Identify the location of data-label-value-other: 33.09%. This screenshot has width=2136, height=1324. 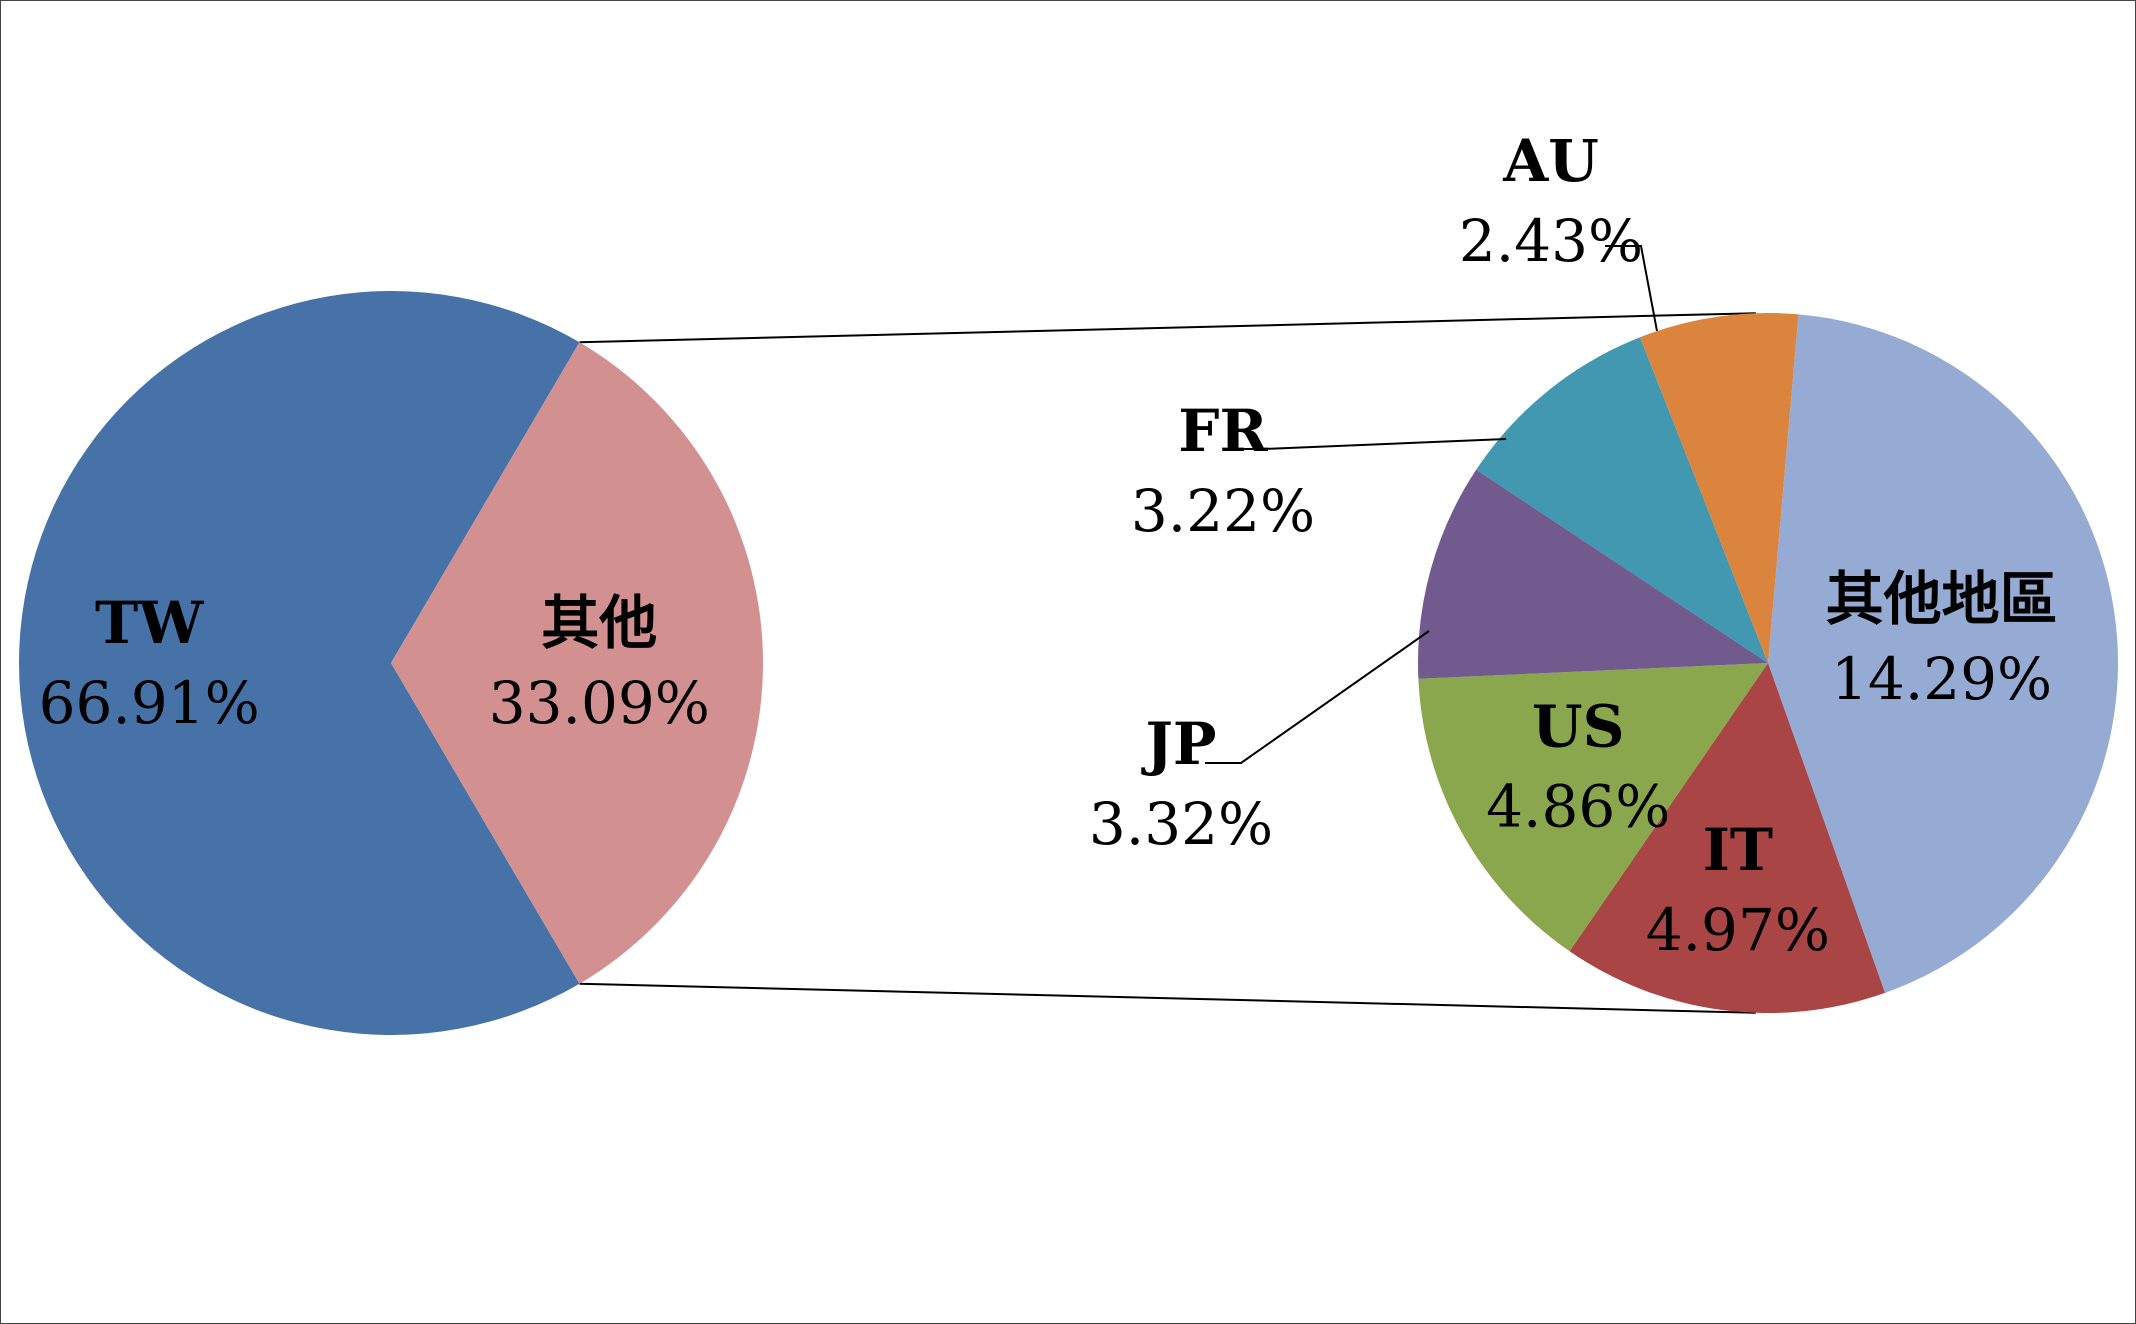
(599, 703).